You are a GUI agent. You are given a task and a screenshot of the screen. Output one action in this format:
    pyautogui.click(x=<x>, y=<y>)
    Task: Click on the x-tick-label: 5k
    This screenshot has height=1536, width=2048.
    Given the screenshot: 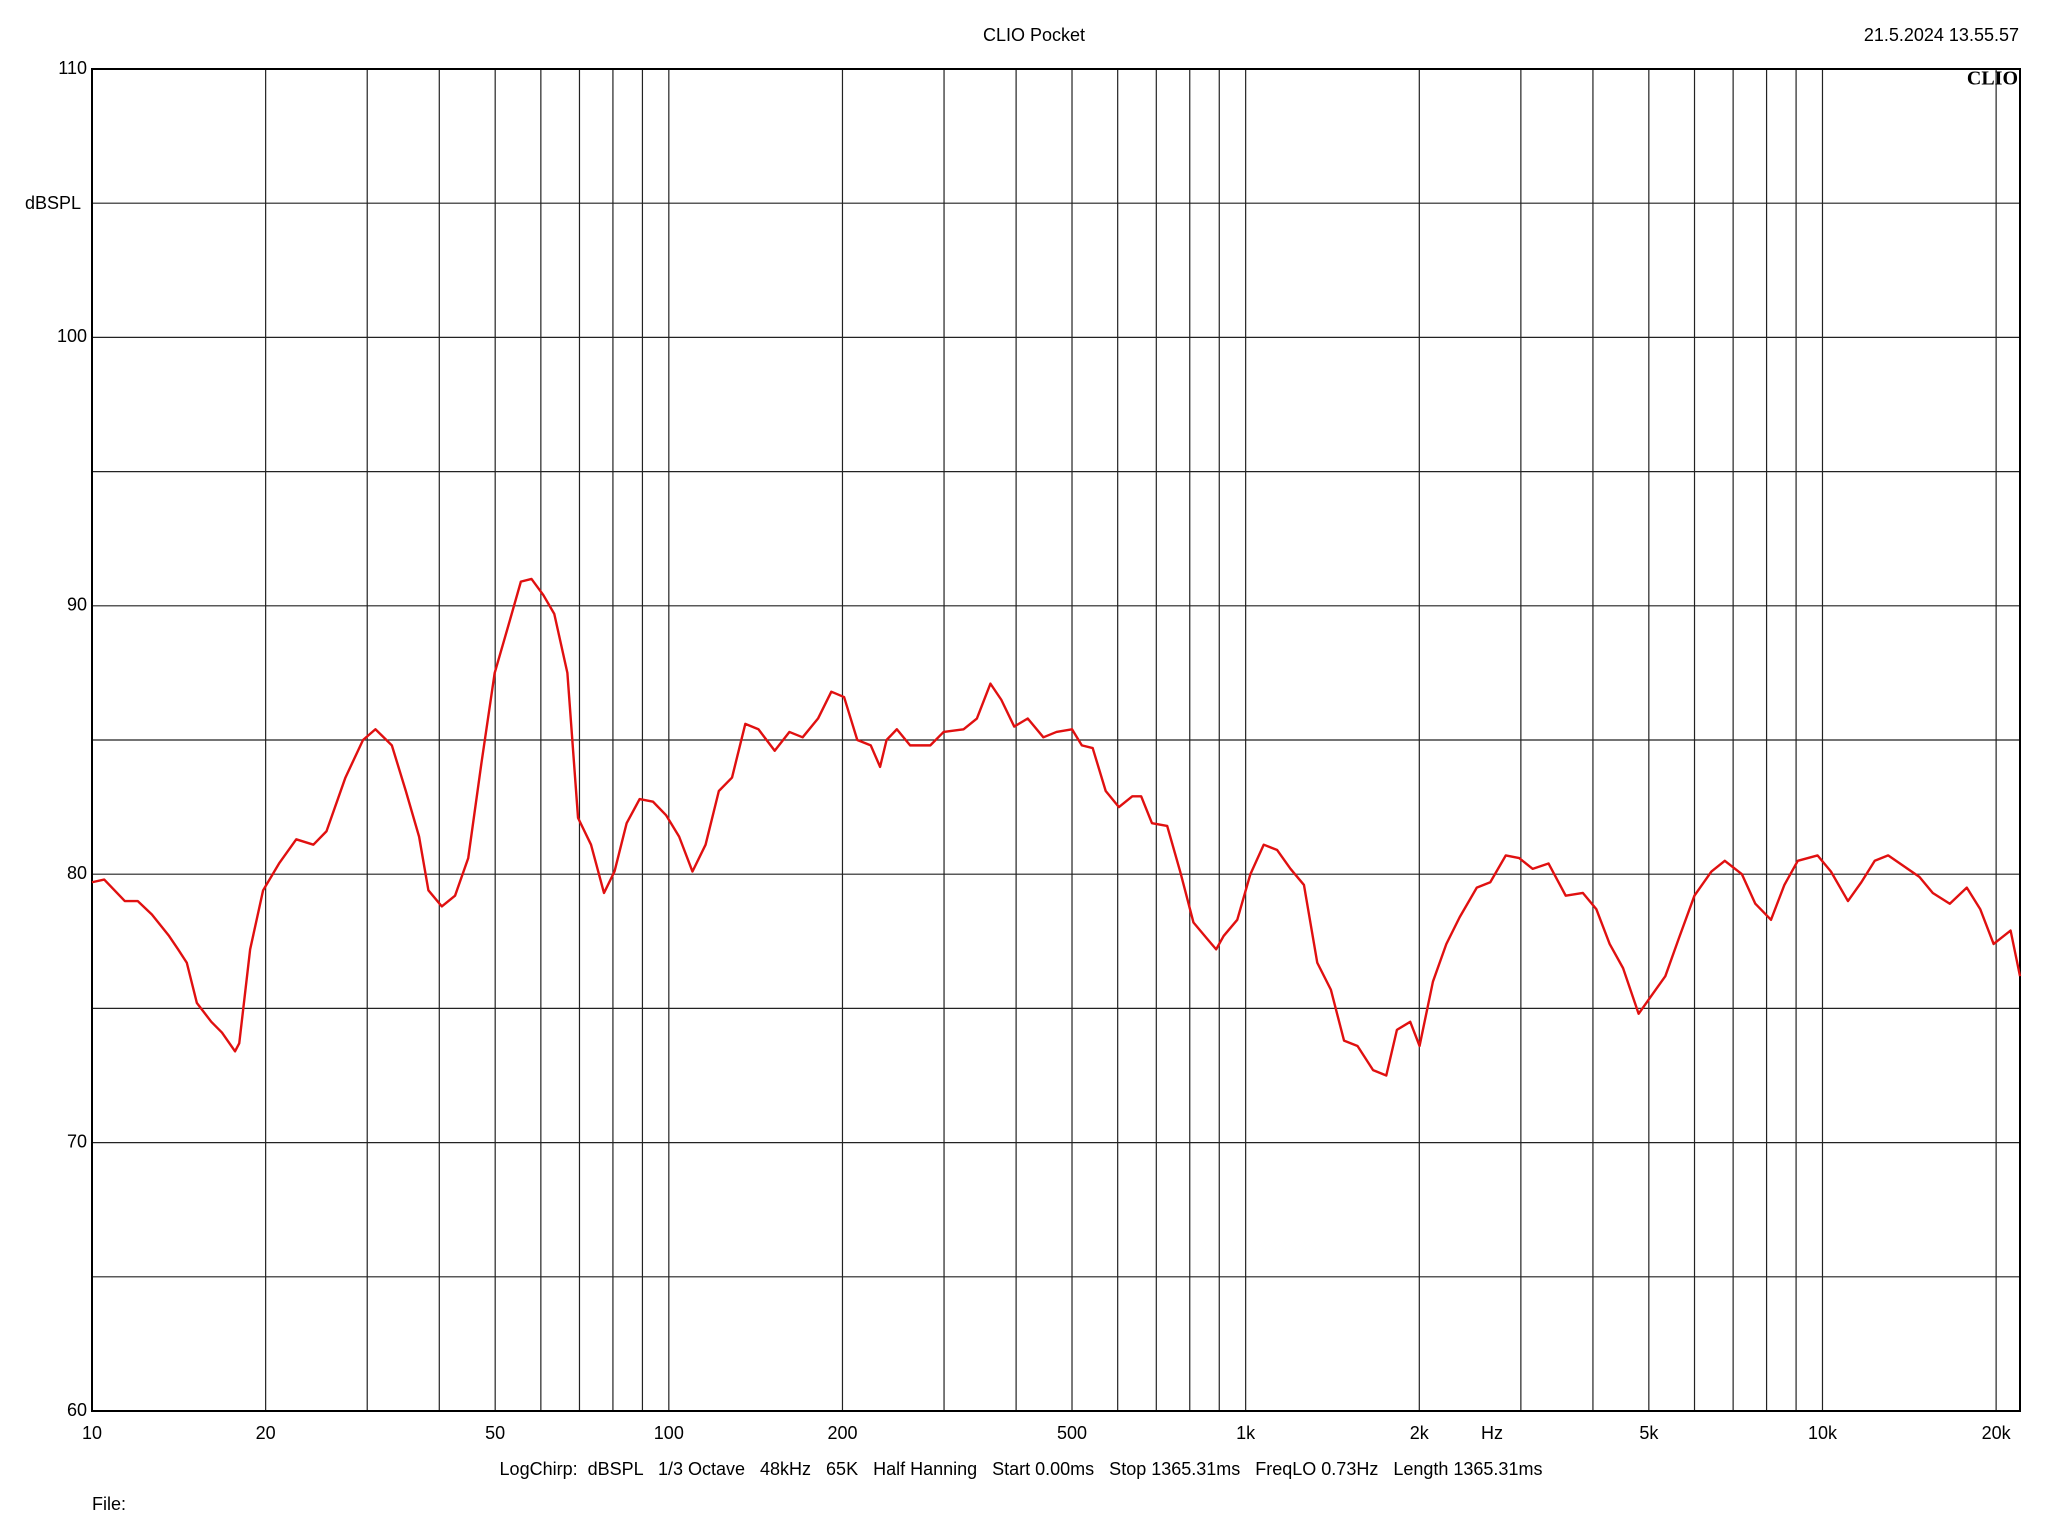 What is the action you would take?
    pyautogui.click(x=1649, y=1433)
    